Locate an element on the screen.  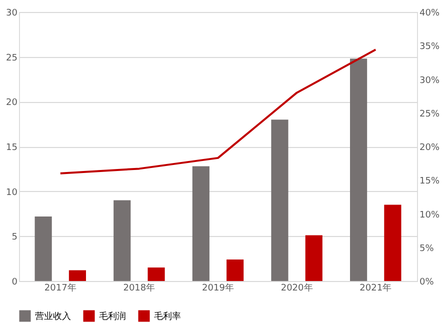
x-tick-label: 2021年 is located at coordinates (376, 288).